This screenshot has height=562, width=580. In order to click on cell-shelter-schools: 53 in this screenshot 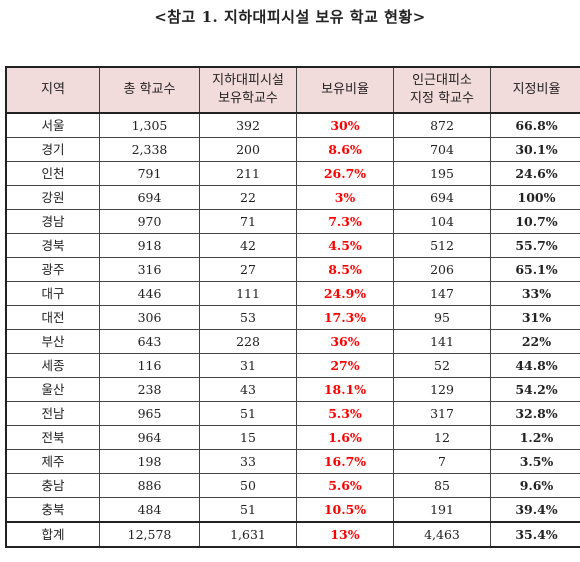, I will do `click(248, 317)`.